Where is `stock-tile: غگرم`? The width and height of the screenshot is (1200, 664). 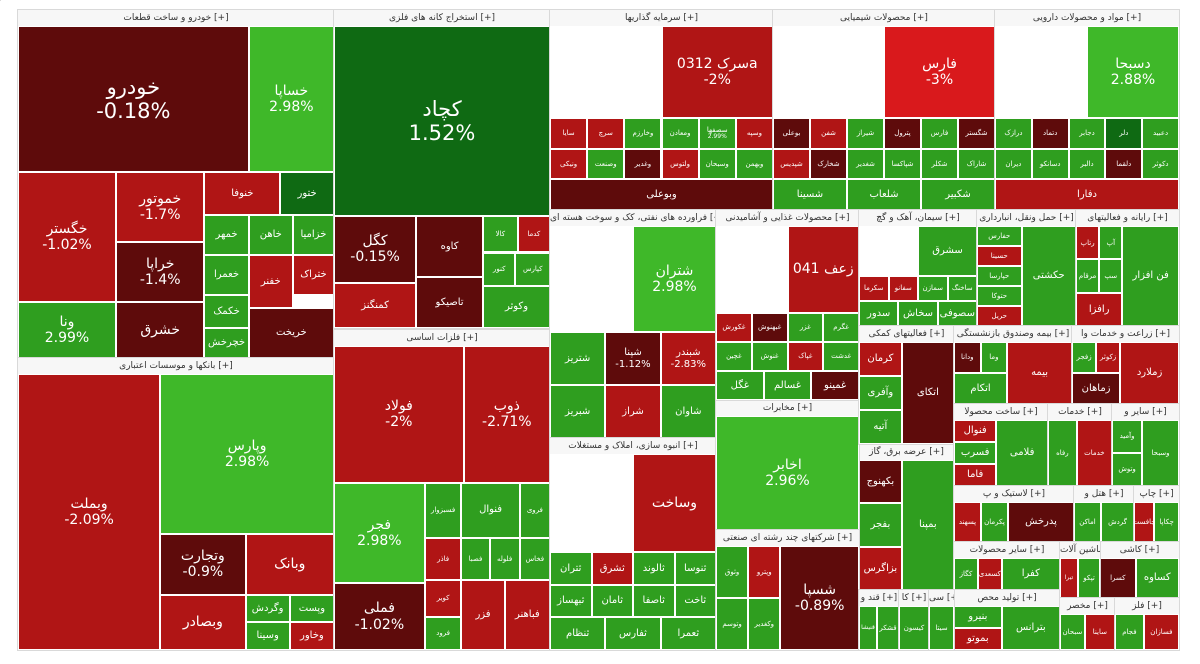
stock-tile: غگرم is located at coordinates (841, 327).